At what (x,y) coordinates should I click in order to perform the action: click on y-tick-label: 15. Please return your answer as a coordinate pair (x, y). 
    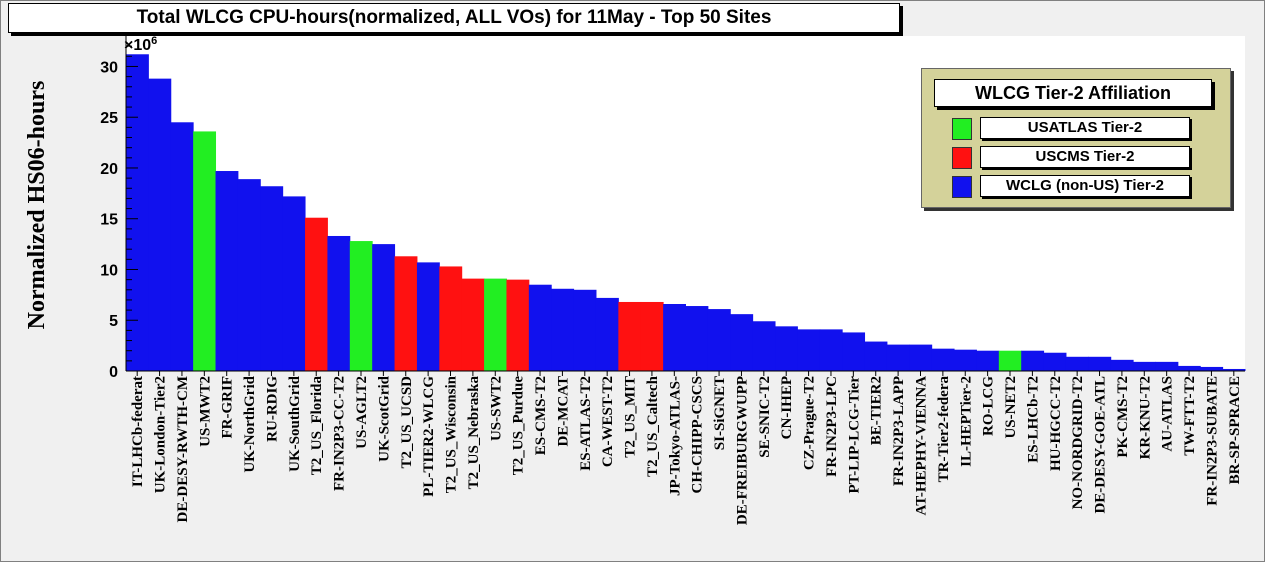
    Looking at the image, I should click on (109, 220).